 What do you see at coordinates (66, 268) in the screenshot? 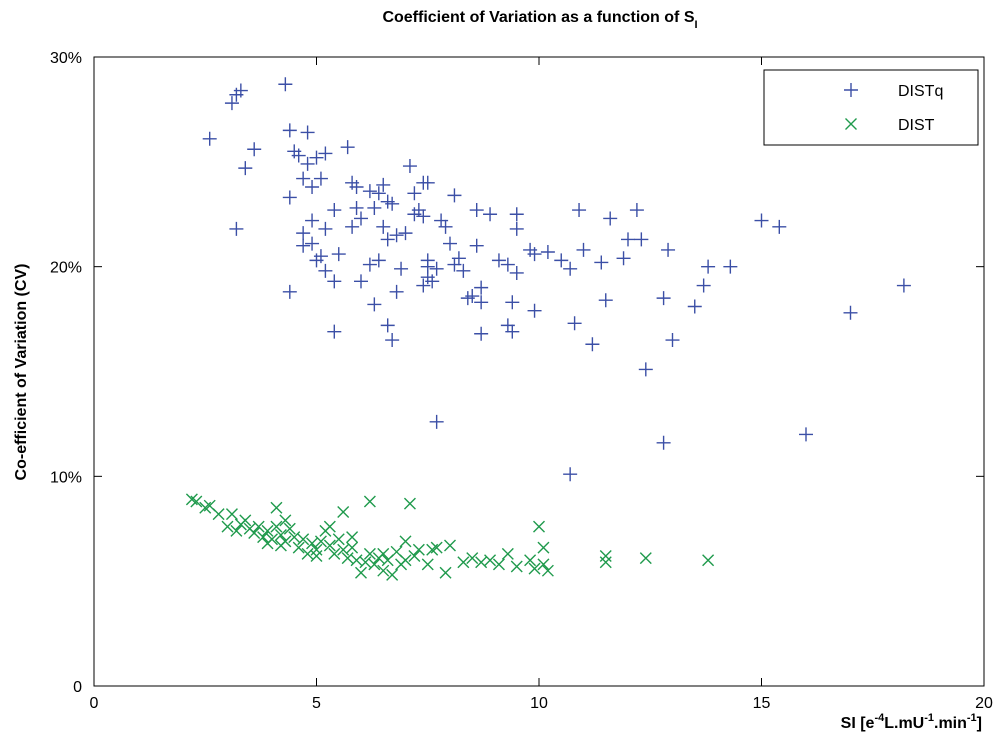
I see `y-tick-label: 20%` at bounding box center [66, 268].